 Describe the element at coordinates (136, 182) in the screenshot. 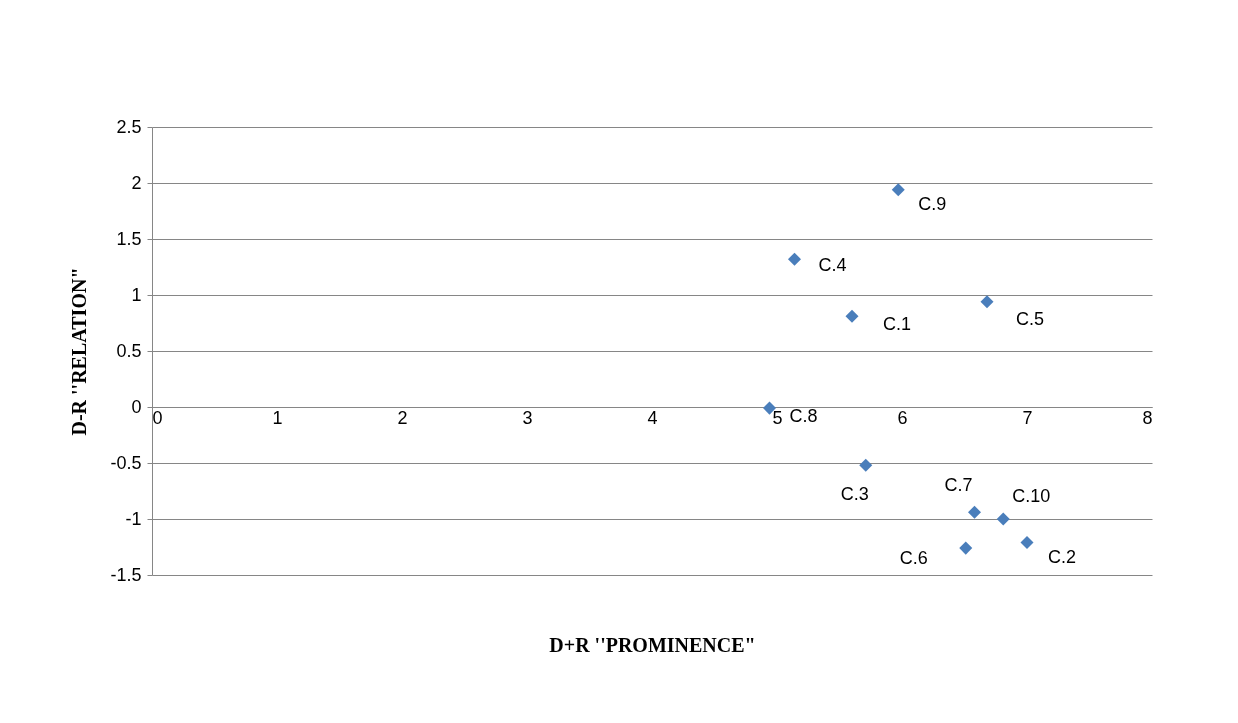

I see `y-tick-label: 2` at that location.